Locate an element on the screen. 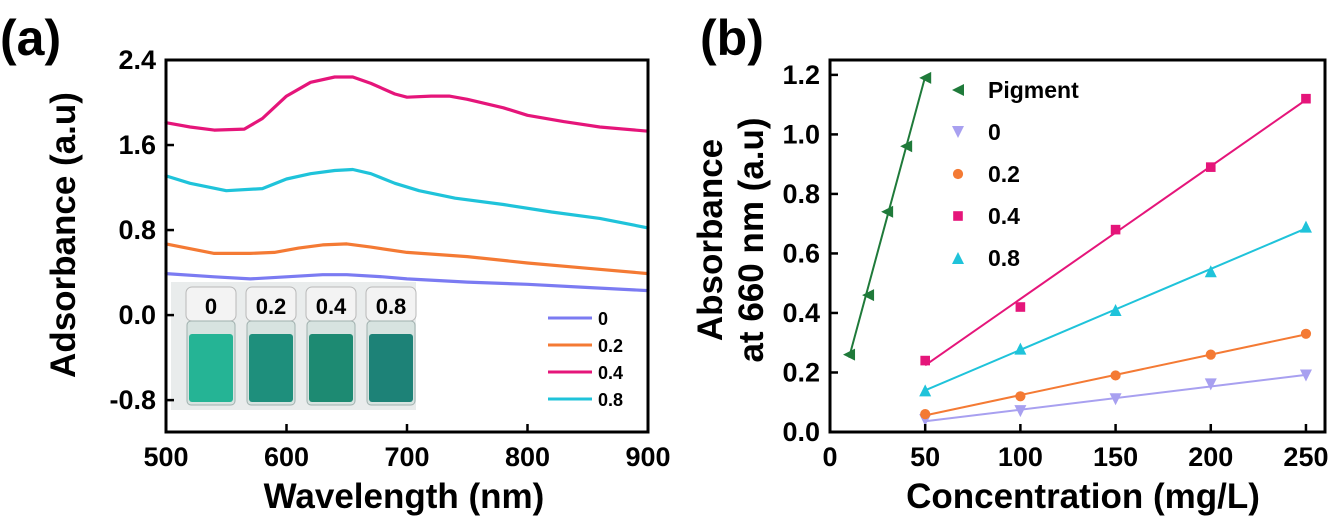  y-tick-label-b: 0.4 is located at coordinates (801, 313).